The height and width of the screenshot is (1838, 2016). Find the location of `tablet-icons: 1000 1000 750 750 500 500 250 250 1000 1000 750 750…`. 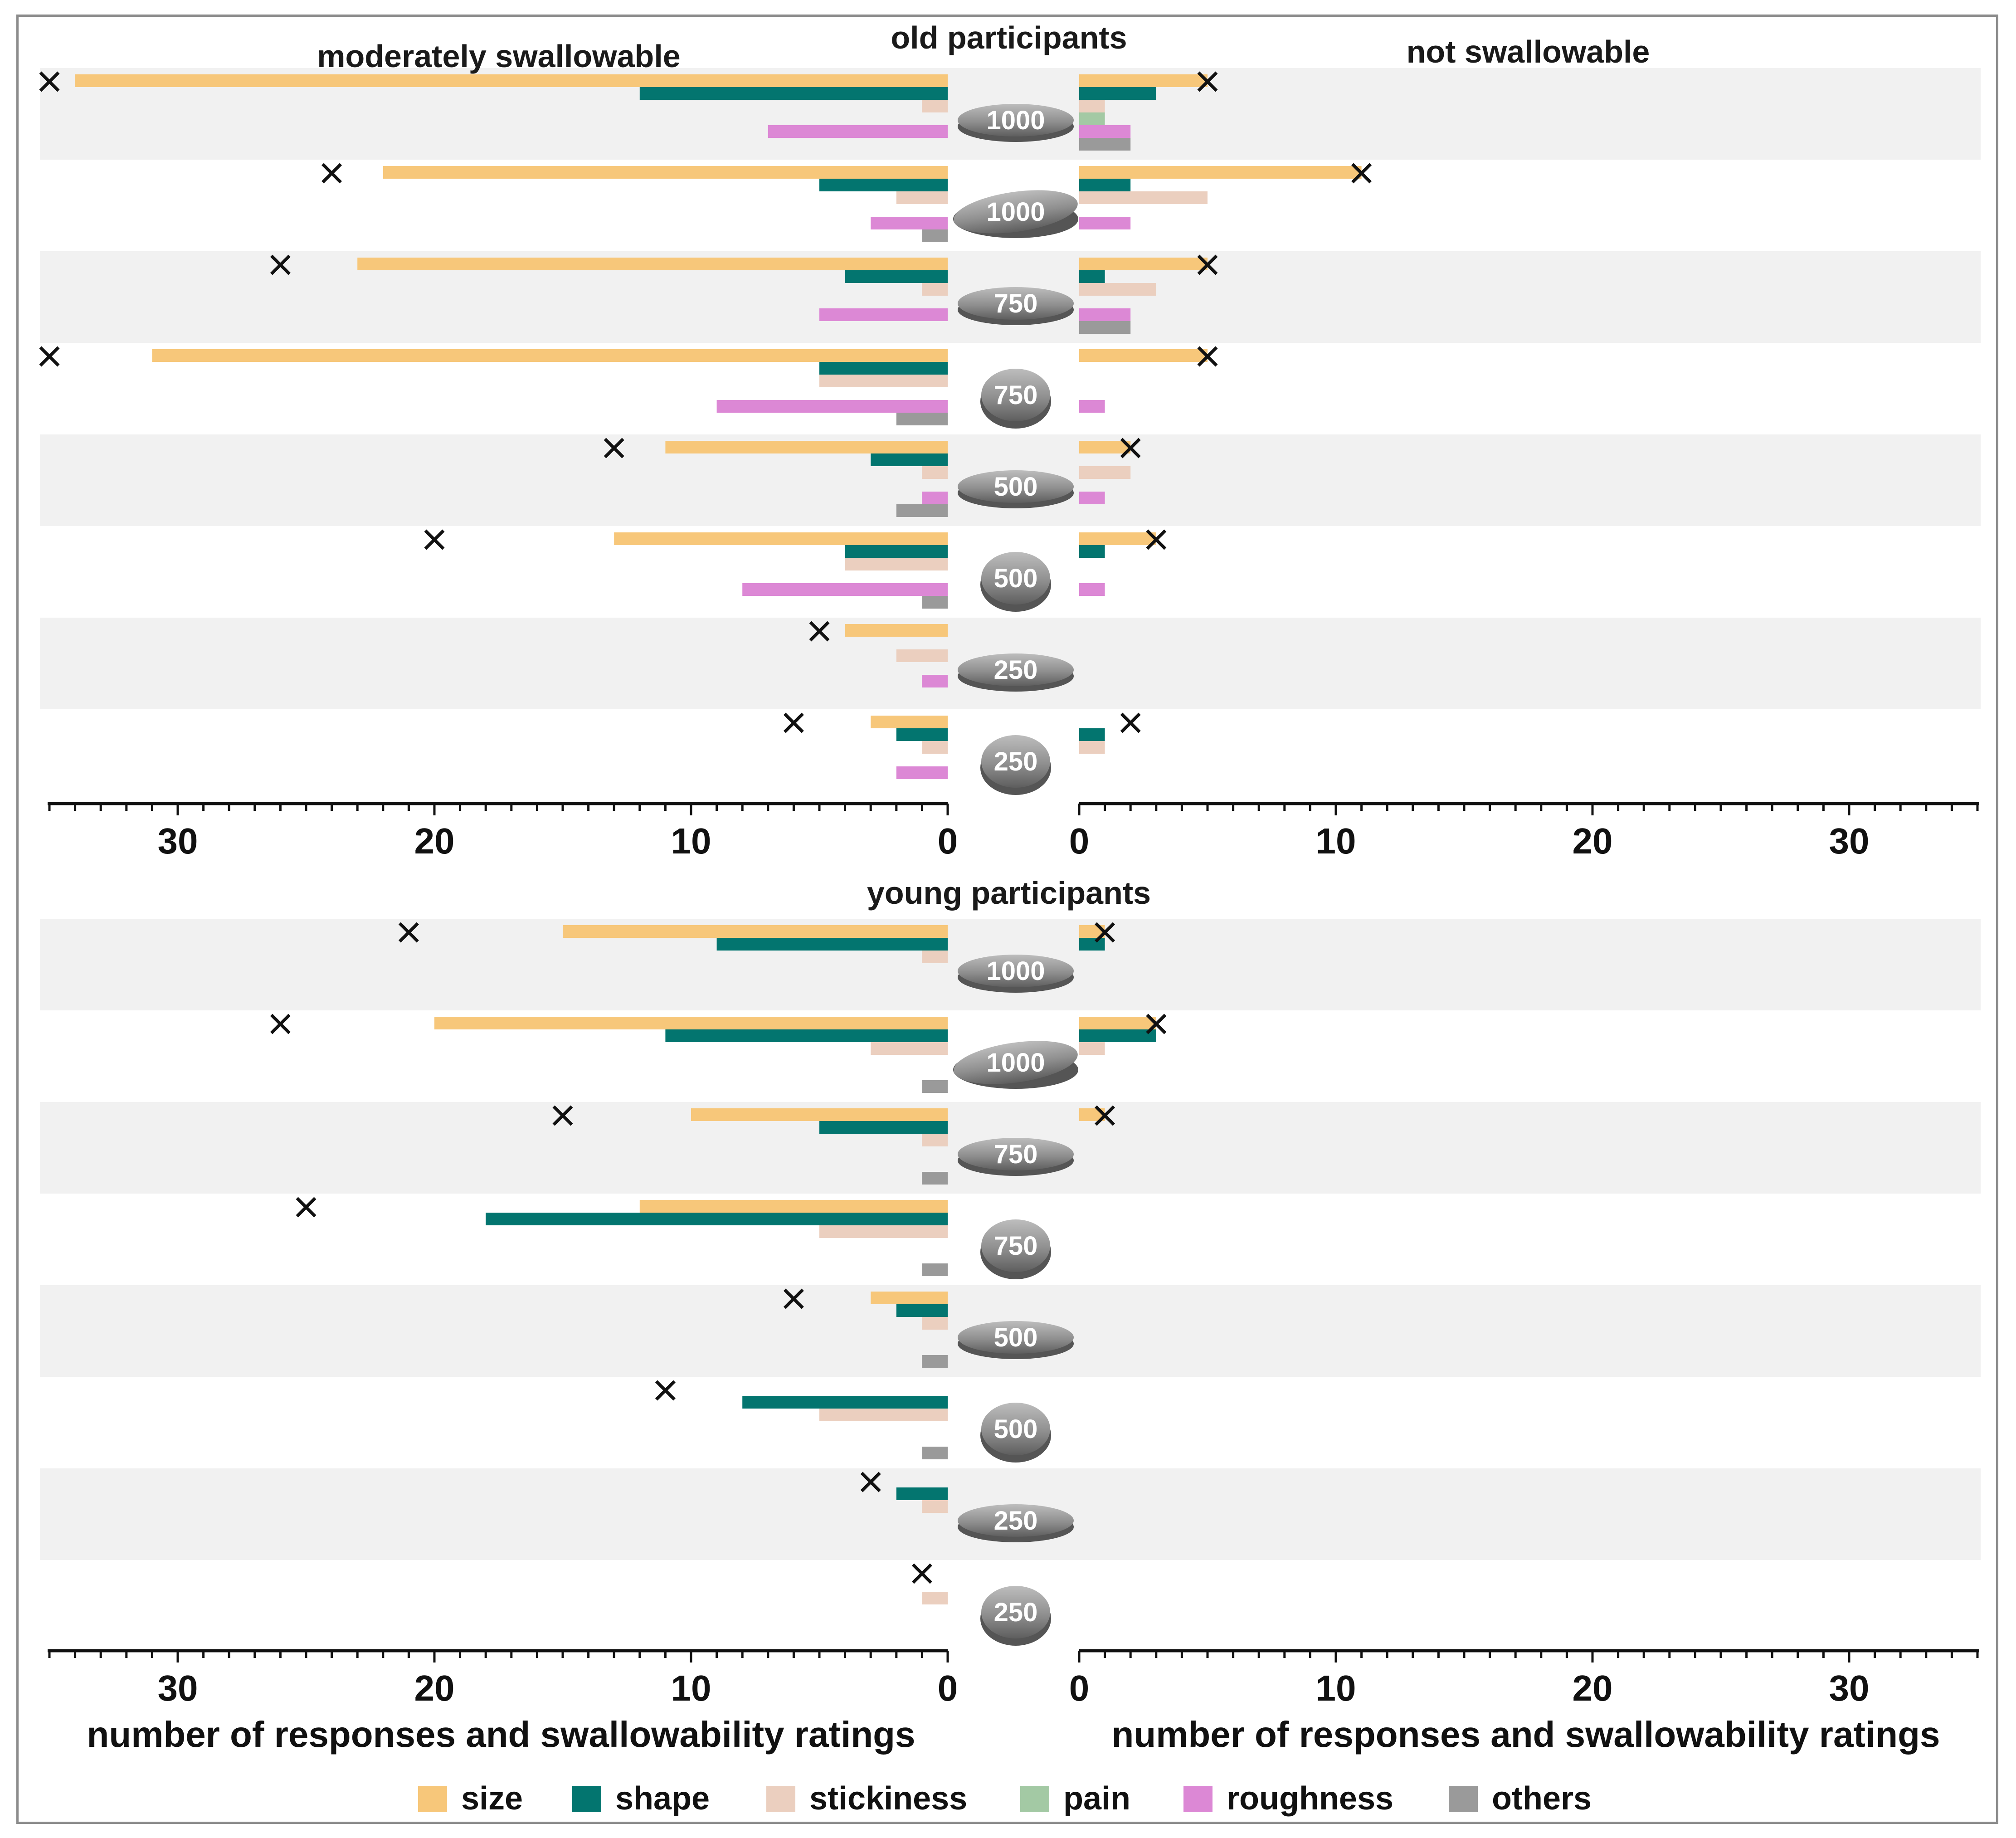

tablet-icons: 1000 1000 750 750 500 500 250 250 1000 1000 750 750… is located at coordinates (1015, 875).